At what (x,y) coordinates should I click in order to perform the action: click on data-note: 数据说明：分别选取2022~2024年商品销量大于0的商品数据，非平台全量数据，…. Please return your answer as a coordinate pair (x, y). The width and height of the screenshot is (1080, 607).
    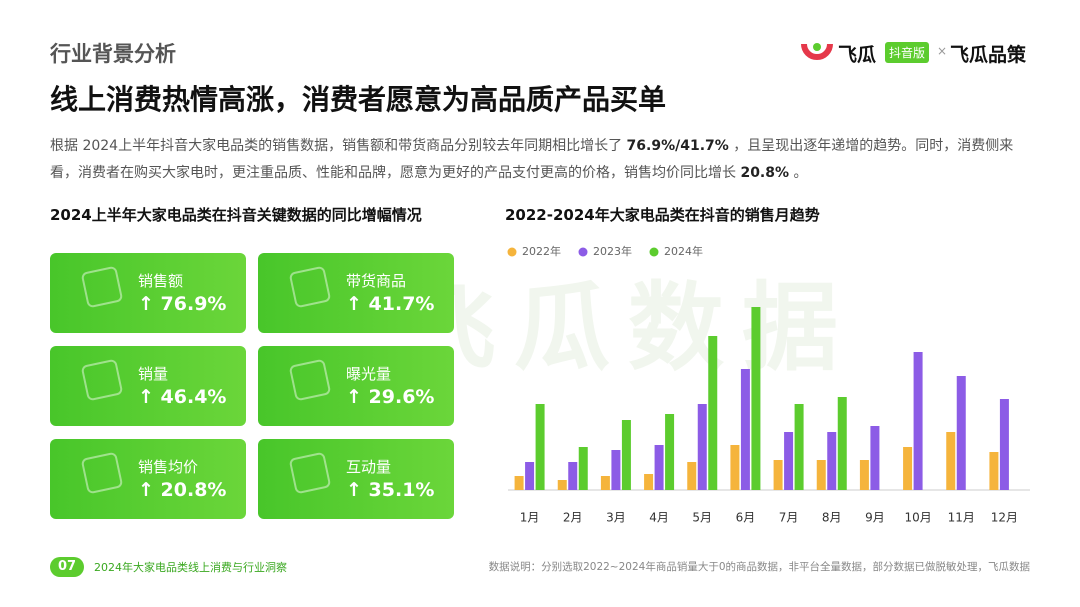
    Looking at the image, I should click on (759, 567).